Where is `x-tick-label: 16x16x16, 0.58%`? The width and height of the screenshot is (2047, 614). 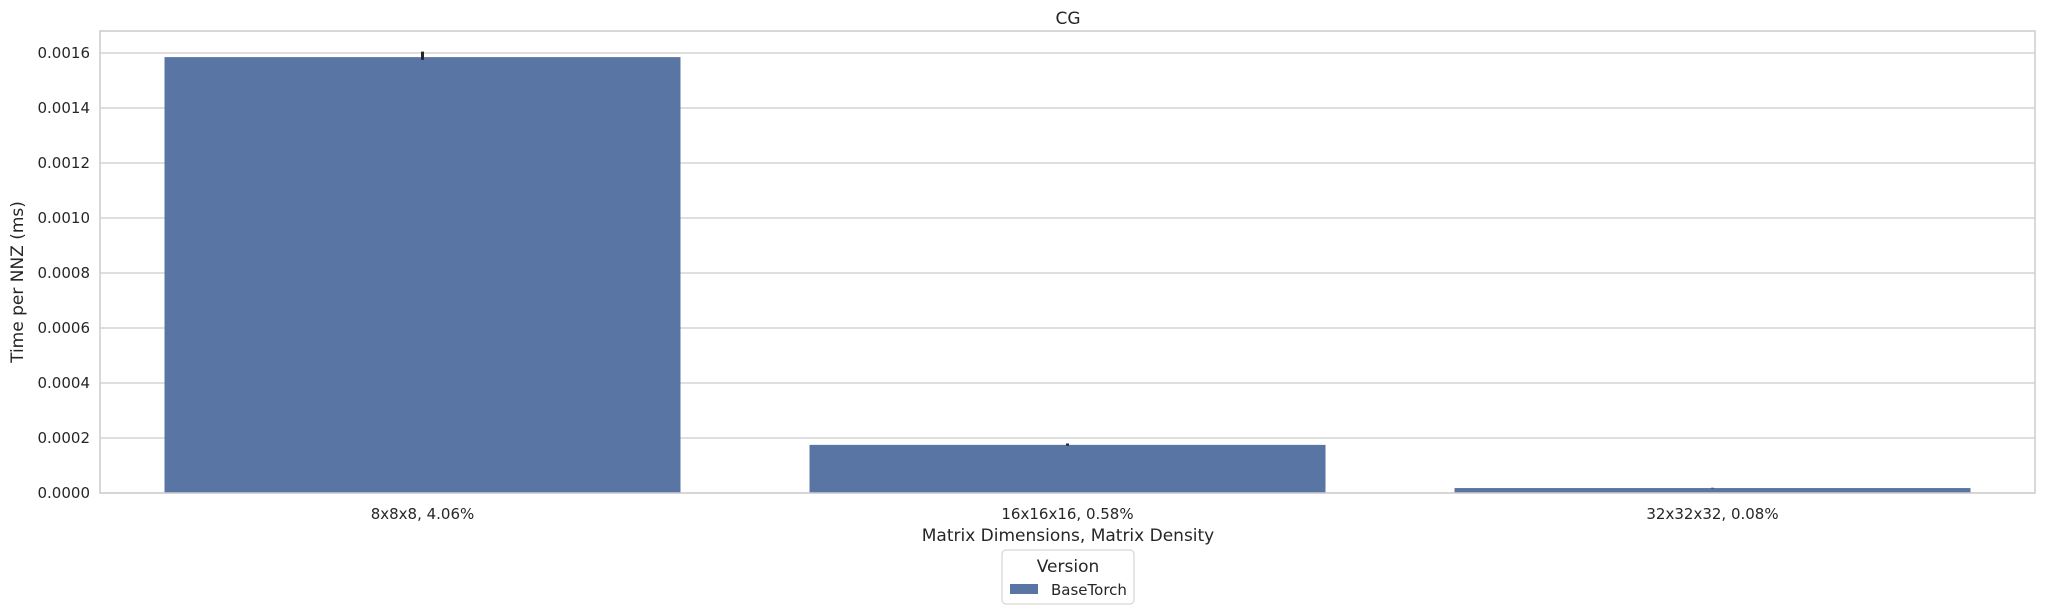
x-tick-label: 16x16x16, 0.58% is located at coordinates (1067, 514).